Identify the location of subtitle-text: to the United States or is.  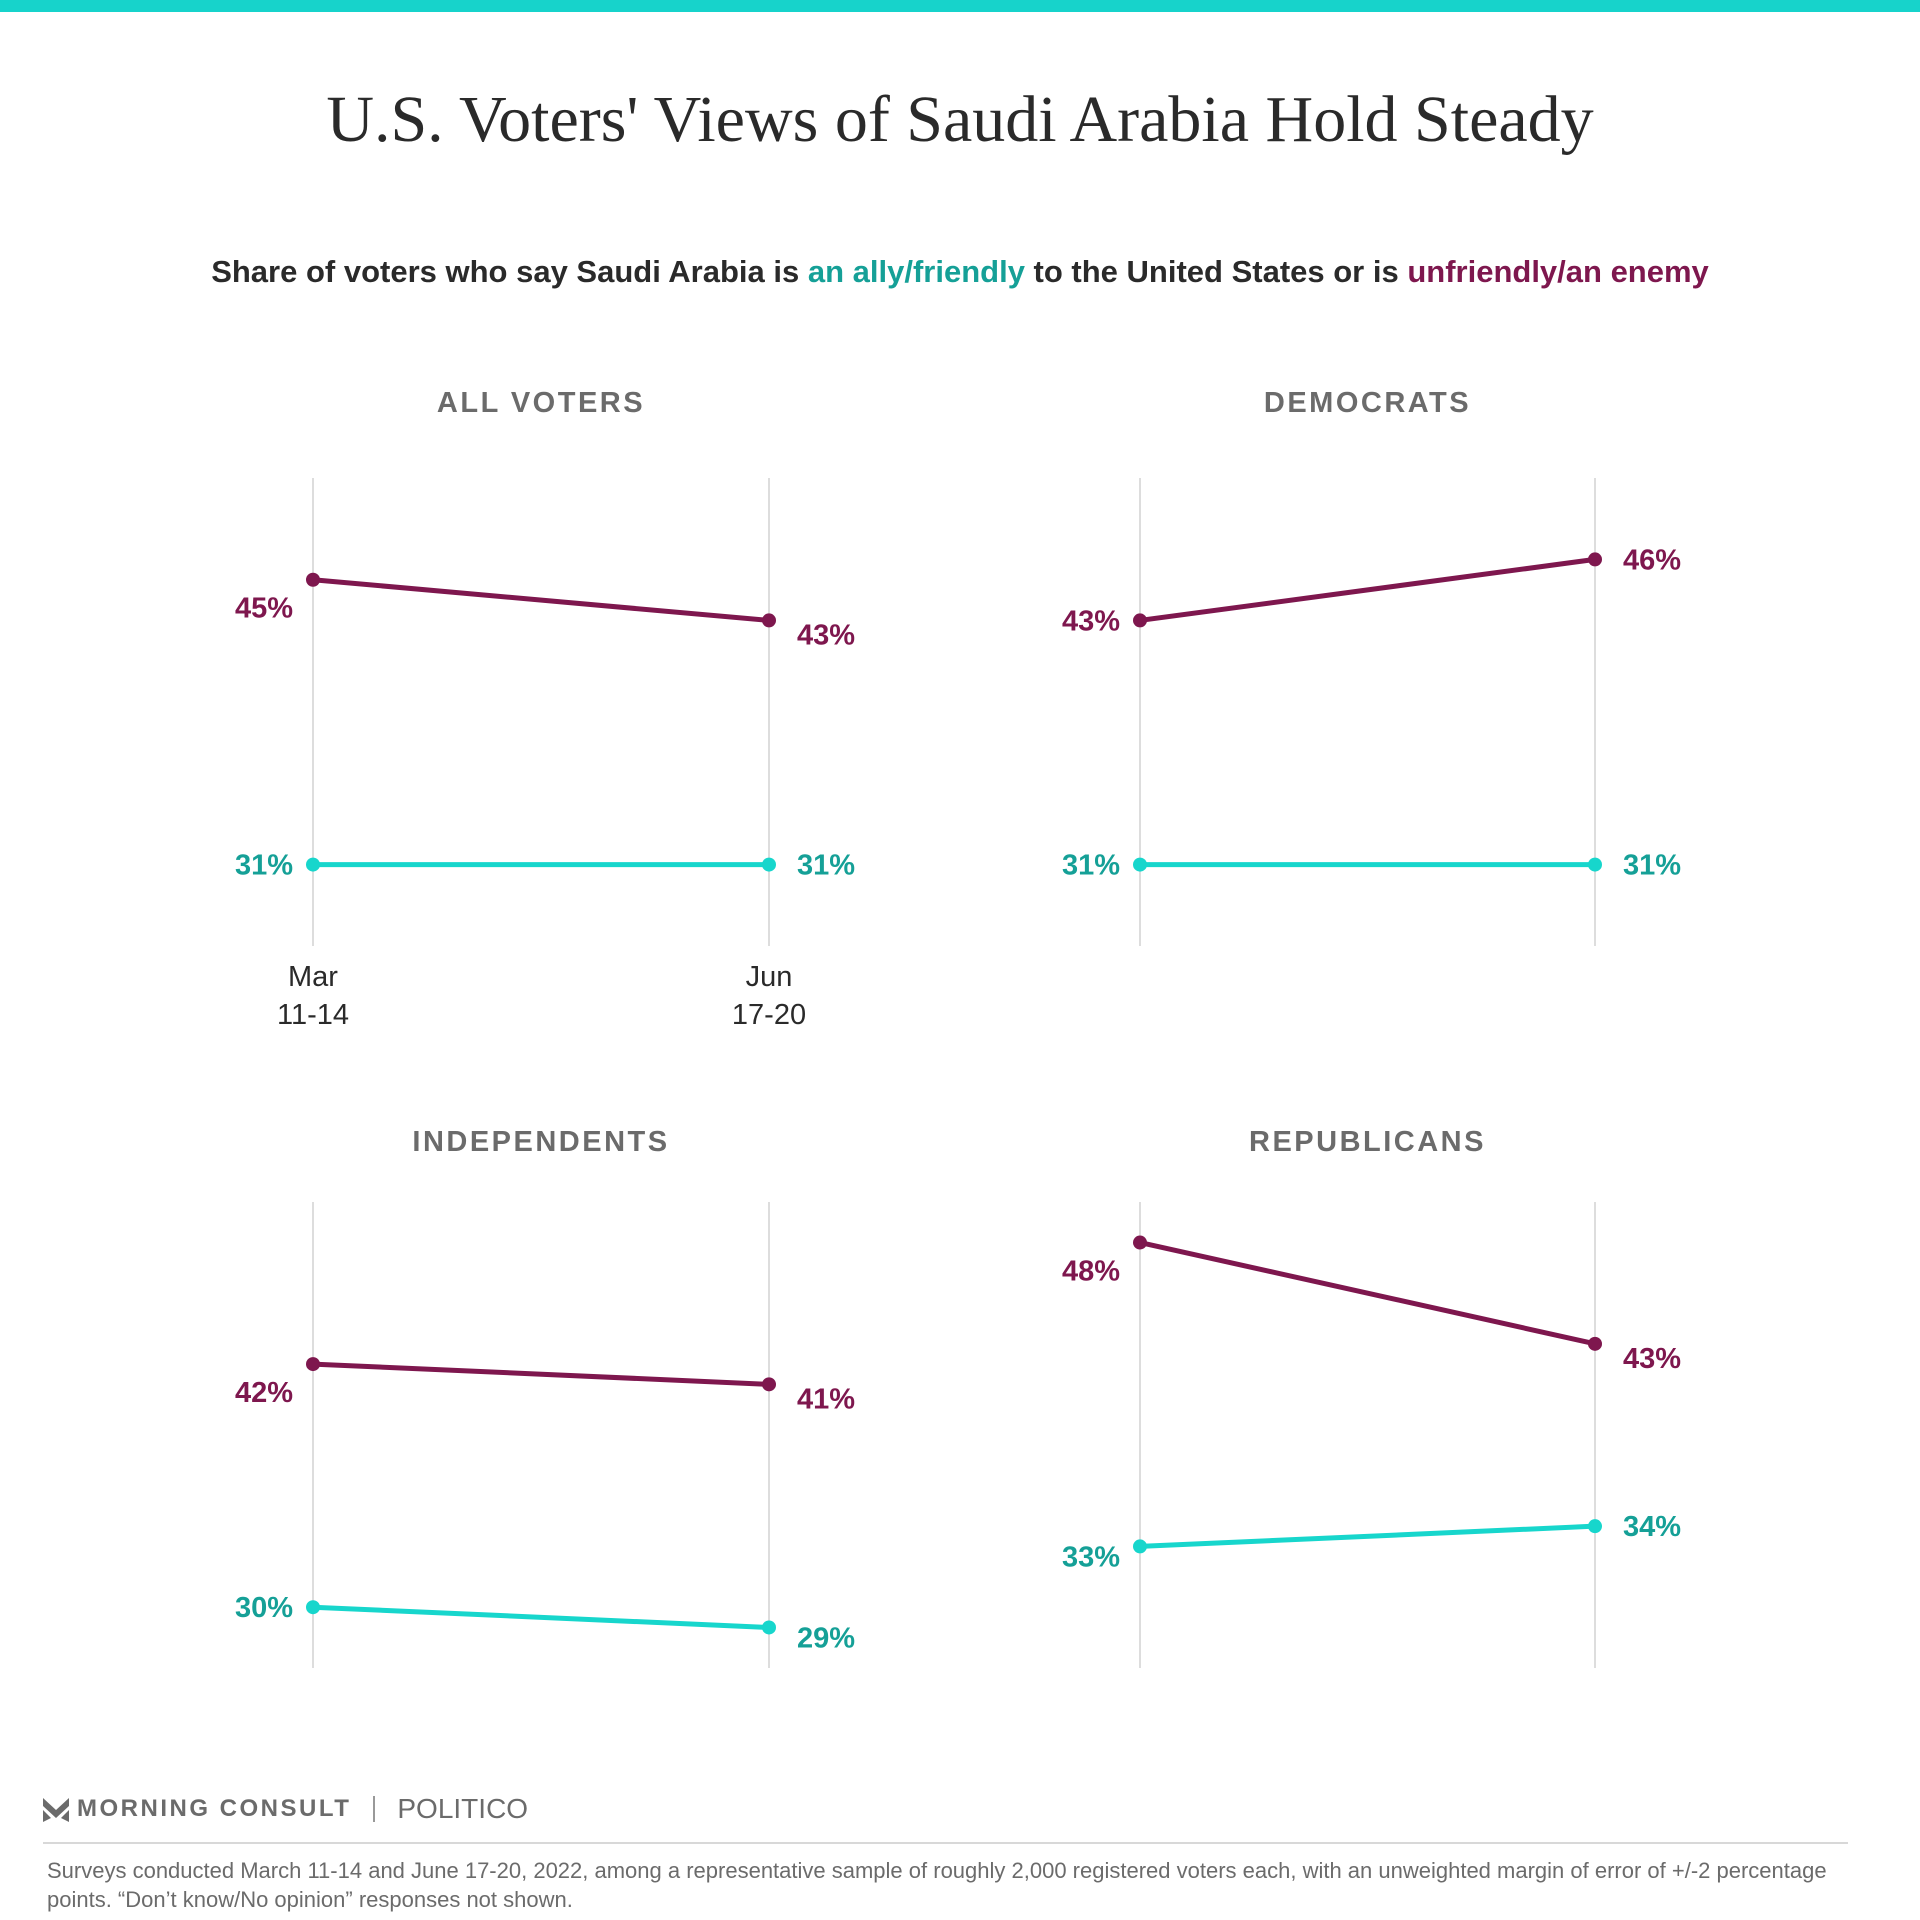
(1216, 271).